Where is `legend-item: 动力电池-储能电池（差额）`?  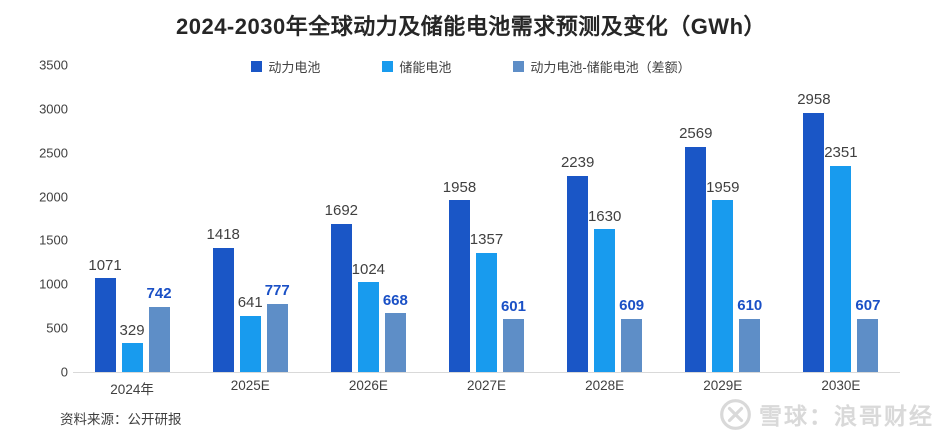
legend-item: 动力电池-储能电池（差额） is located at coordinates (602, 66).